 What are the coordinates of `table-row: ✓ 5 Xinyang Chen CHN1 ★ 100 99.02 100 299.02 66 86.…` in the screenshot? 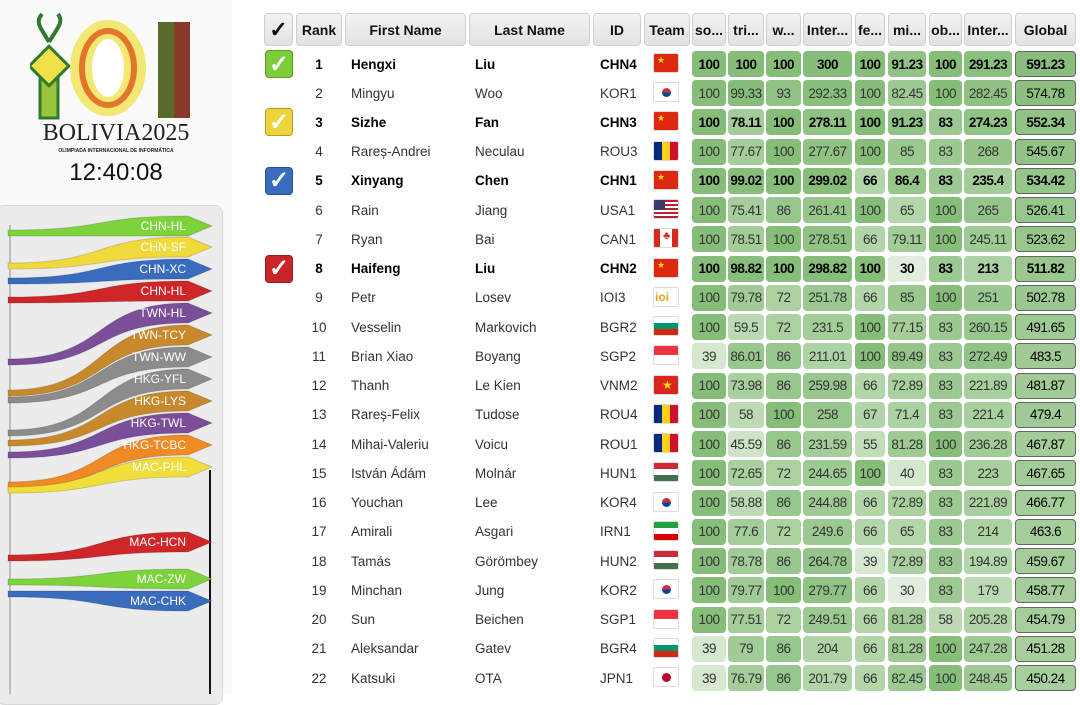 It's located at (672, 180).